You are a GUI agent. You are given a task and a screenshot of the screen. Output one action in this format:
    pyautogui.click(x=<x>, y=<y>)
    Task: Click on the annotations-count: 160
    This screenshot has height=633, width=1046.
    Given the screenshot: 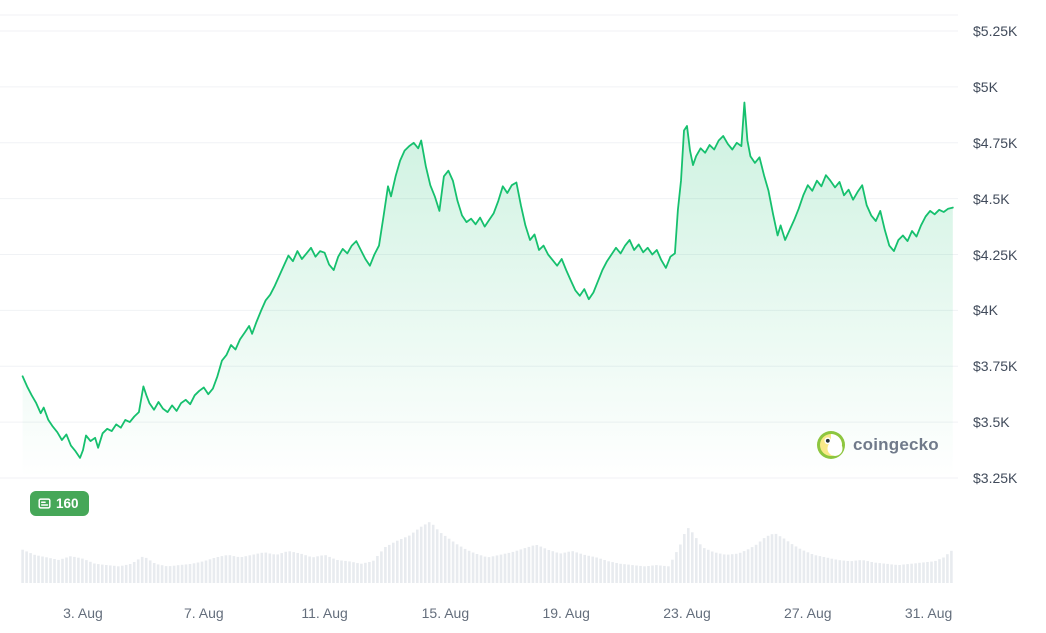 What is the action you would take?
    pyautogui.click(x=67, y=503)
    